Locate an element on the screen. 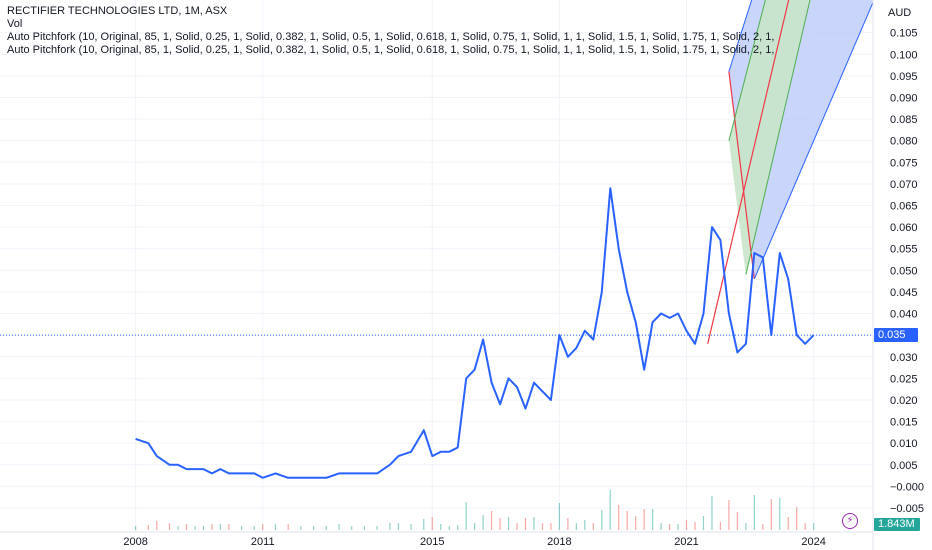 This screenshot has width=932, height=550. y-tick-label: 0.070 is located at coordinates (904, 185).